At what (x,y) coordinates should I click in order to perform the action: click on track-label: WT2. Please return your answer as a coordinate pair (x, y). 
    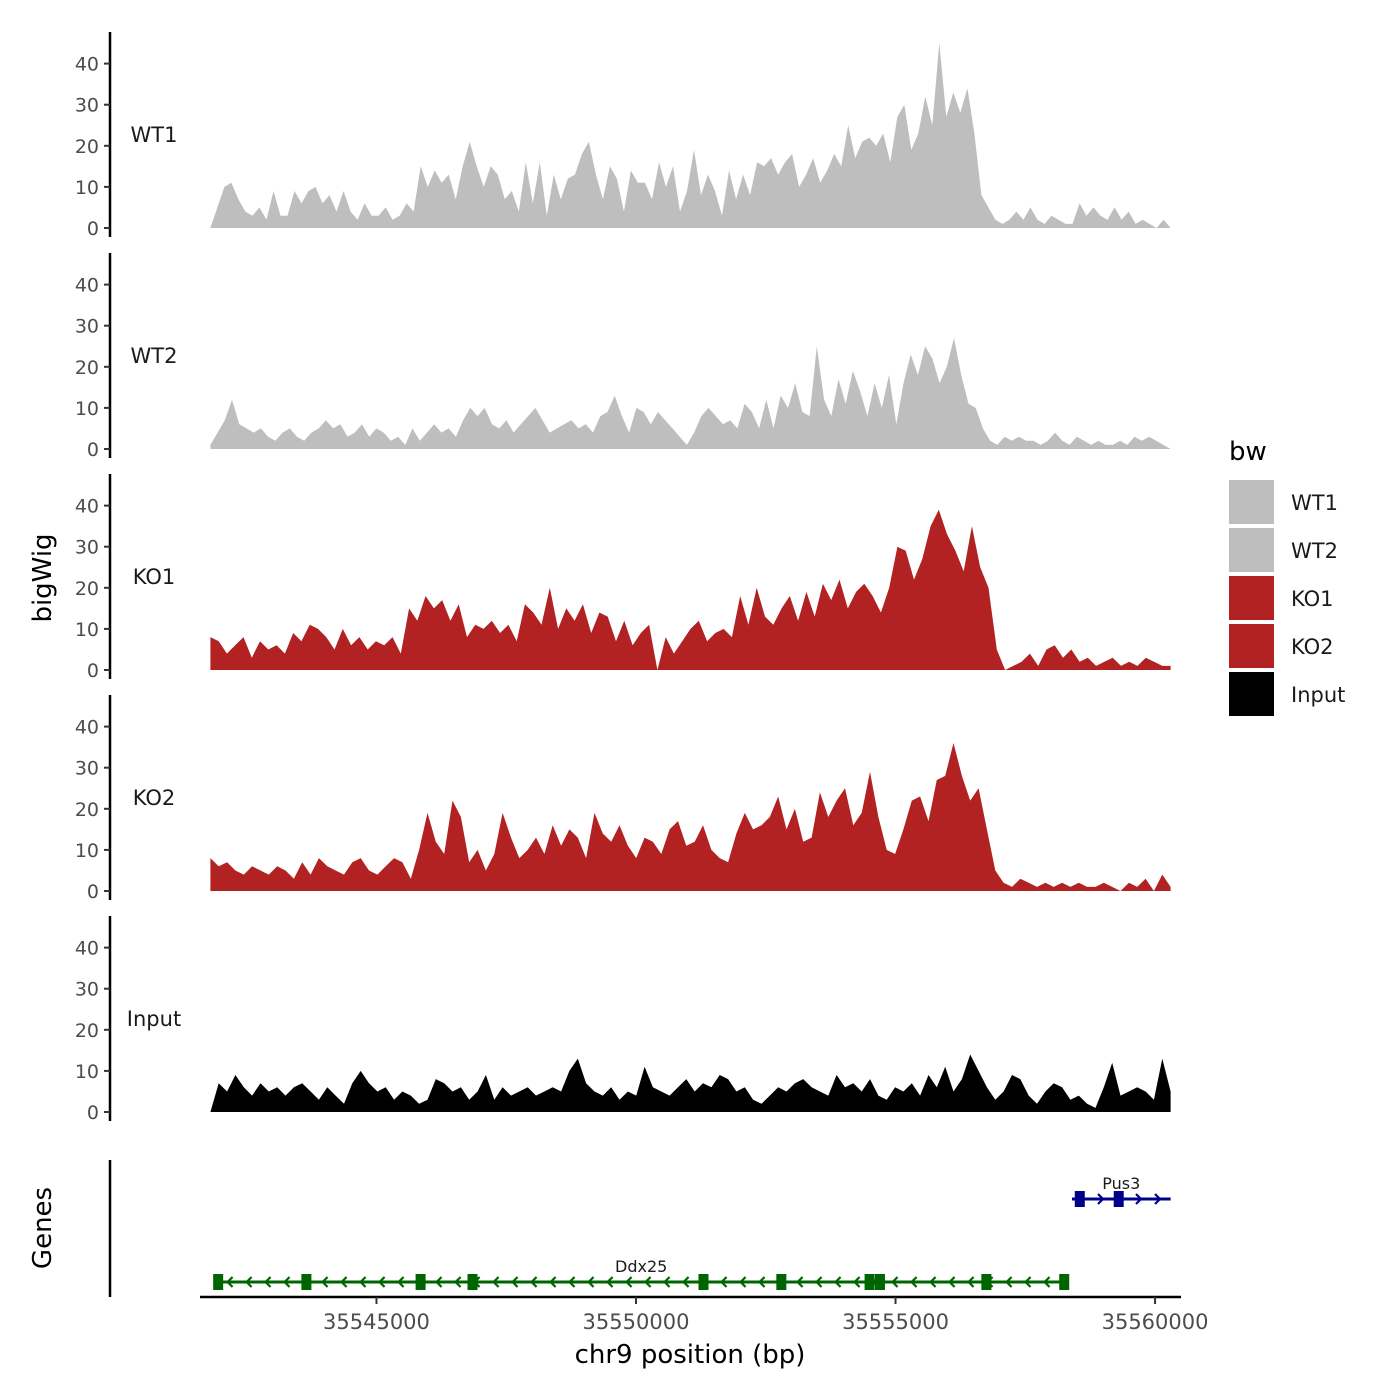
    Looking at the image, I should click on (154, 356).